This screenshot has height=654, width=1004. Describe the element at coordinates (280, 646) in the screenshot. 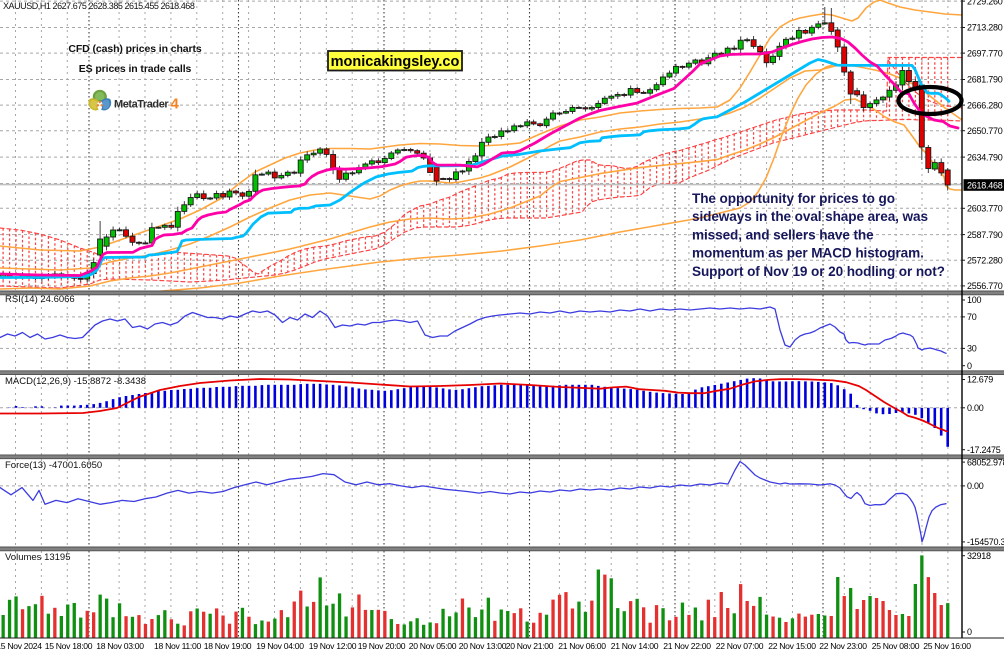

I see `svg-text: 19 Nov 04:00` at that location.